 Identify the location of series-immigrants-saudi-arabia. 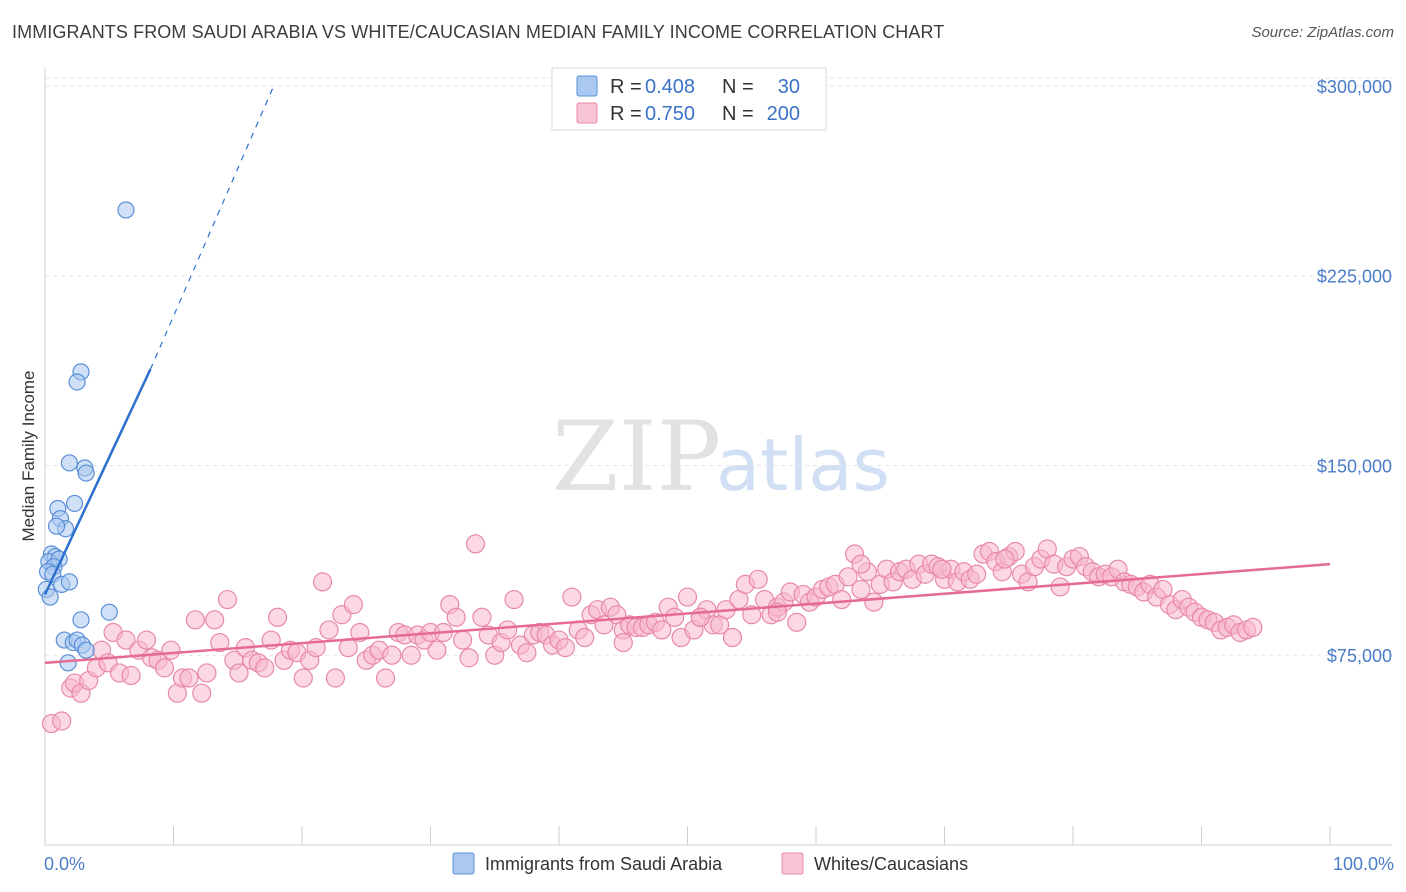
(86, 436).